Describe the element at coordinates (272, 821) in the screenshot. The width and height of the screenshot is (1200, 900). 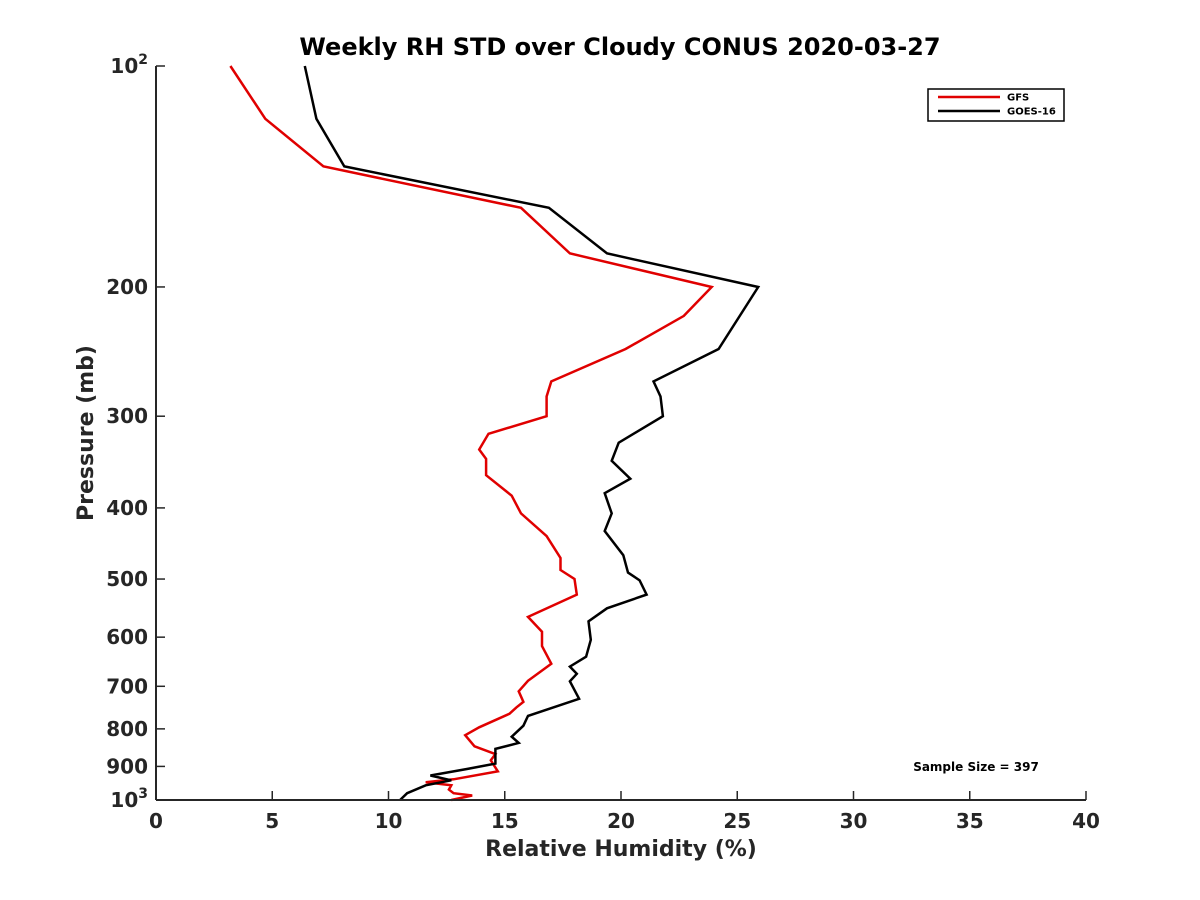
I see `x-tick-label: 5` at that location.